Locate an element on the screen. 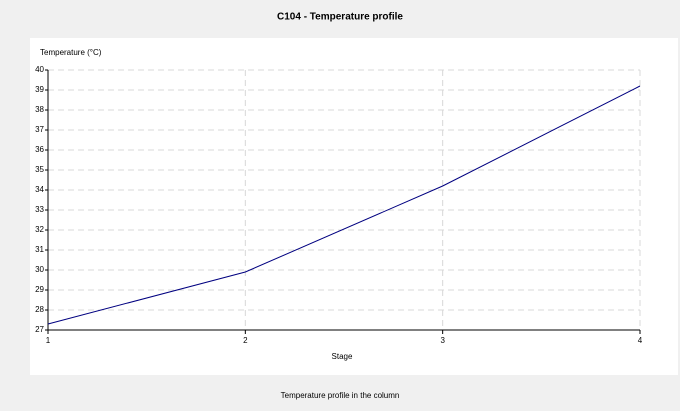  chart-title: C104 - Temperature profile is located at coordinates (340, 17).